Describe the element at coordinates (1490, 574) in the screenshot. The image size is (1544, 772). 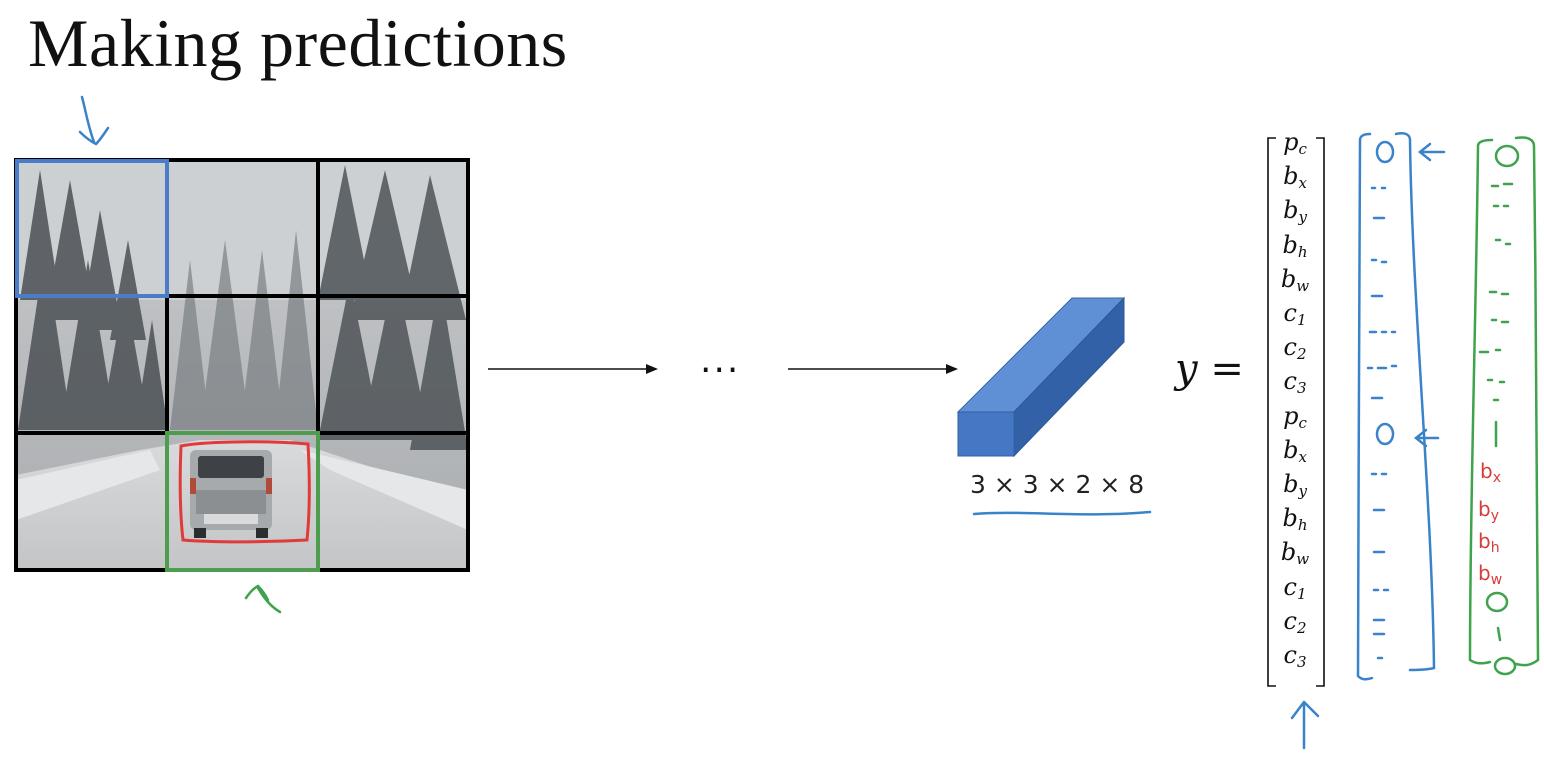
I see `bw-annotation: bw` at that location.